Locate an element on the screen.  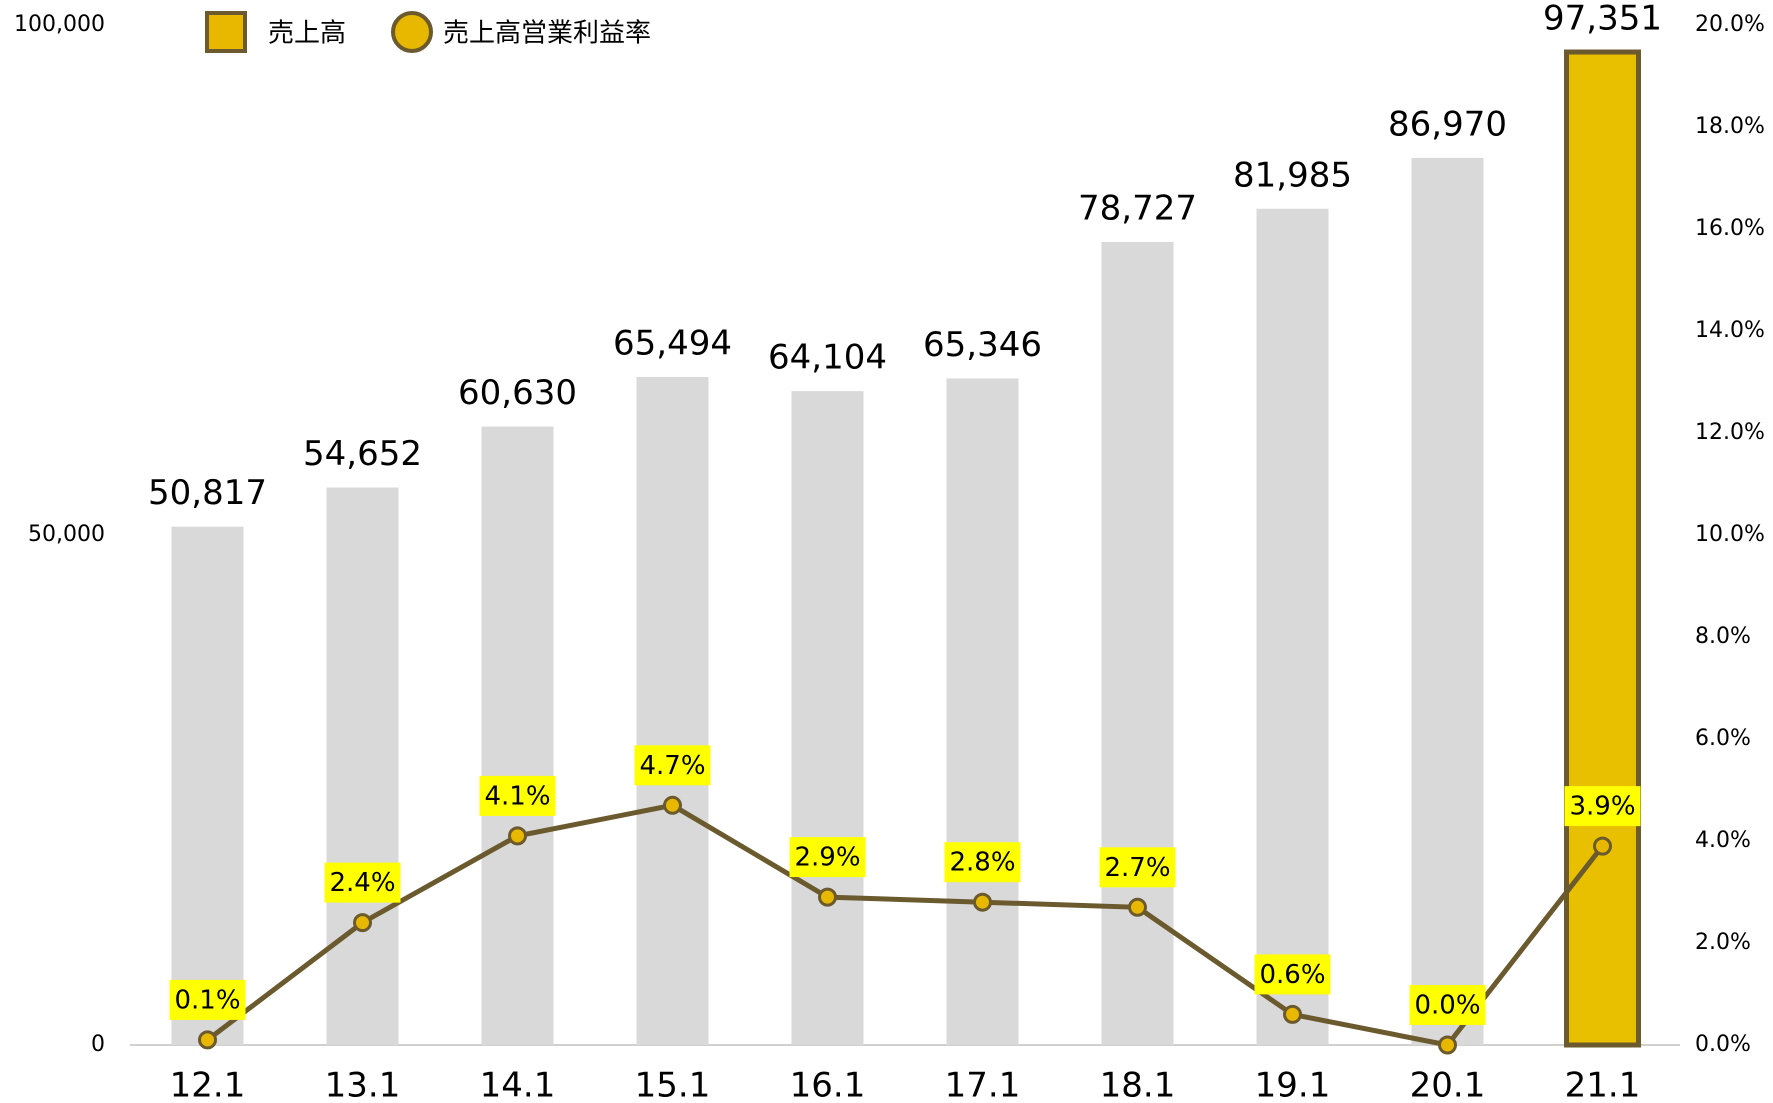
point-label: 3.9% is located at coordinates (1602, 807).